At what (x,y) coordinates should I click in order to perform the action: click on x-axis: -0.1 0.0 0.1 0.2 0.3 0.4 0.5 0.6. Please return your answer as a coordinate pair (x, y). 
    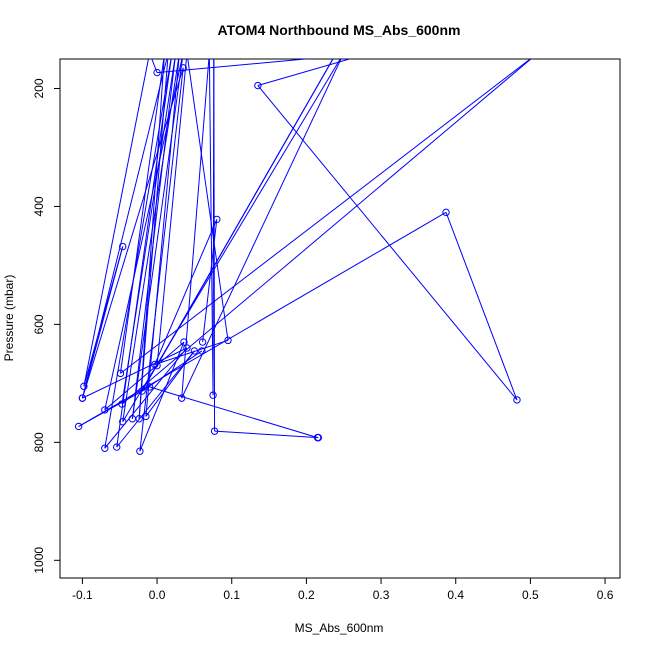
    Looking at the image, I should click on (343, 590).